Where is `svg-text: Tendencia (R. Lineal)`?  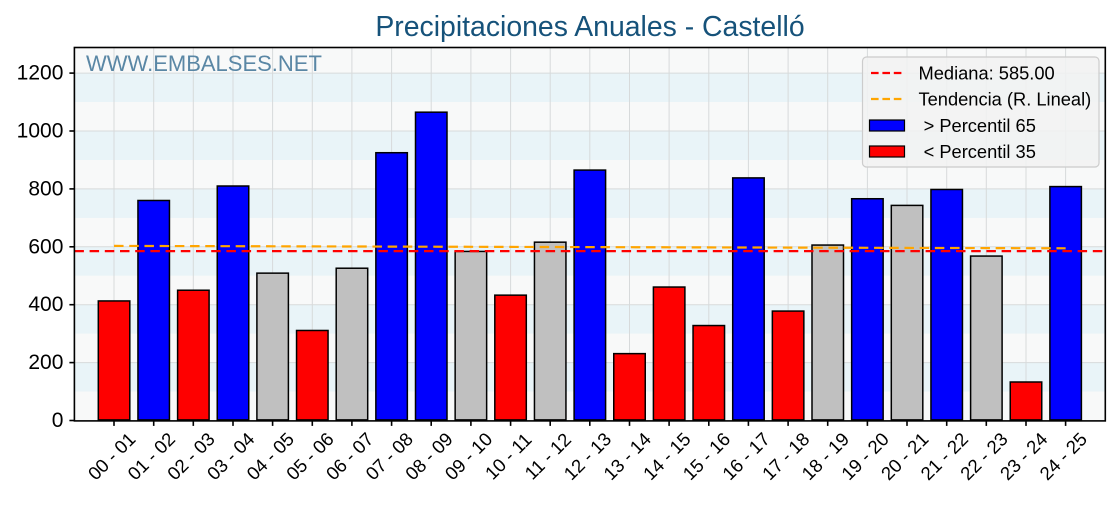 svg-text: Tendencia (R. Lineal) is located at coordinates (1005, 99).